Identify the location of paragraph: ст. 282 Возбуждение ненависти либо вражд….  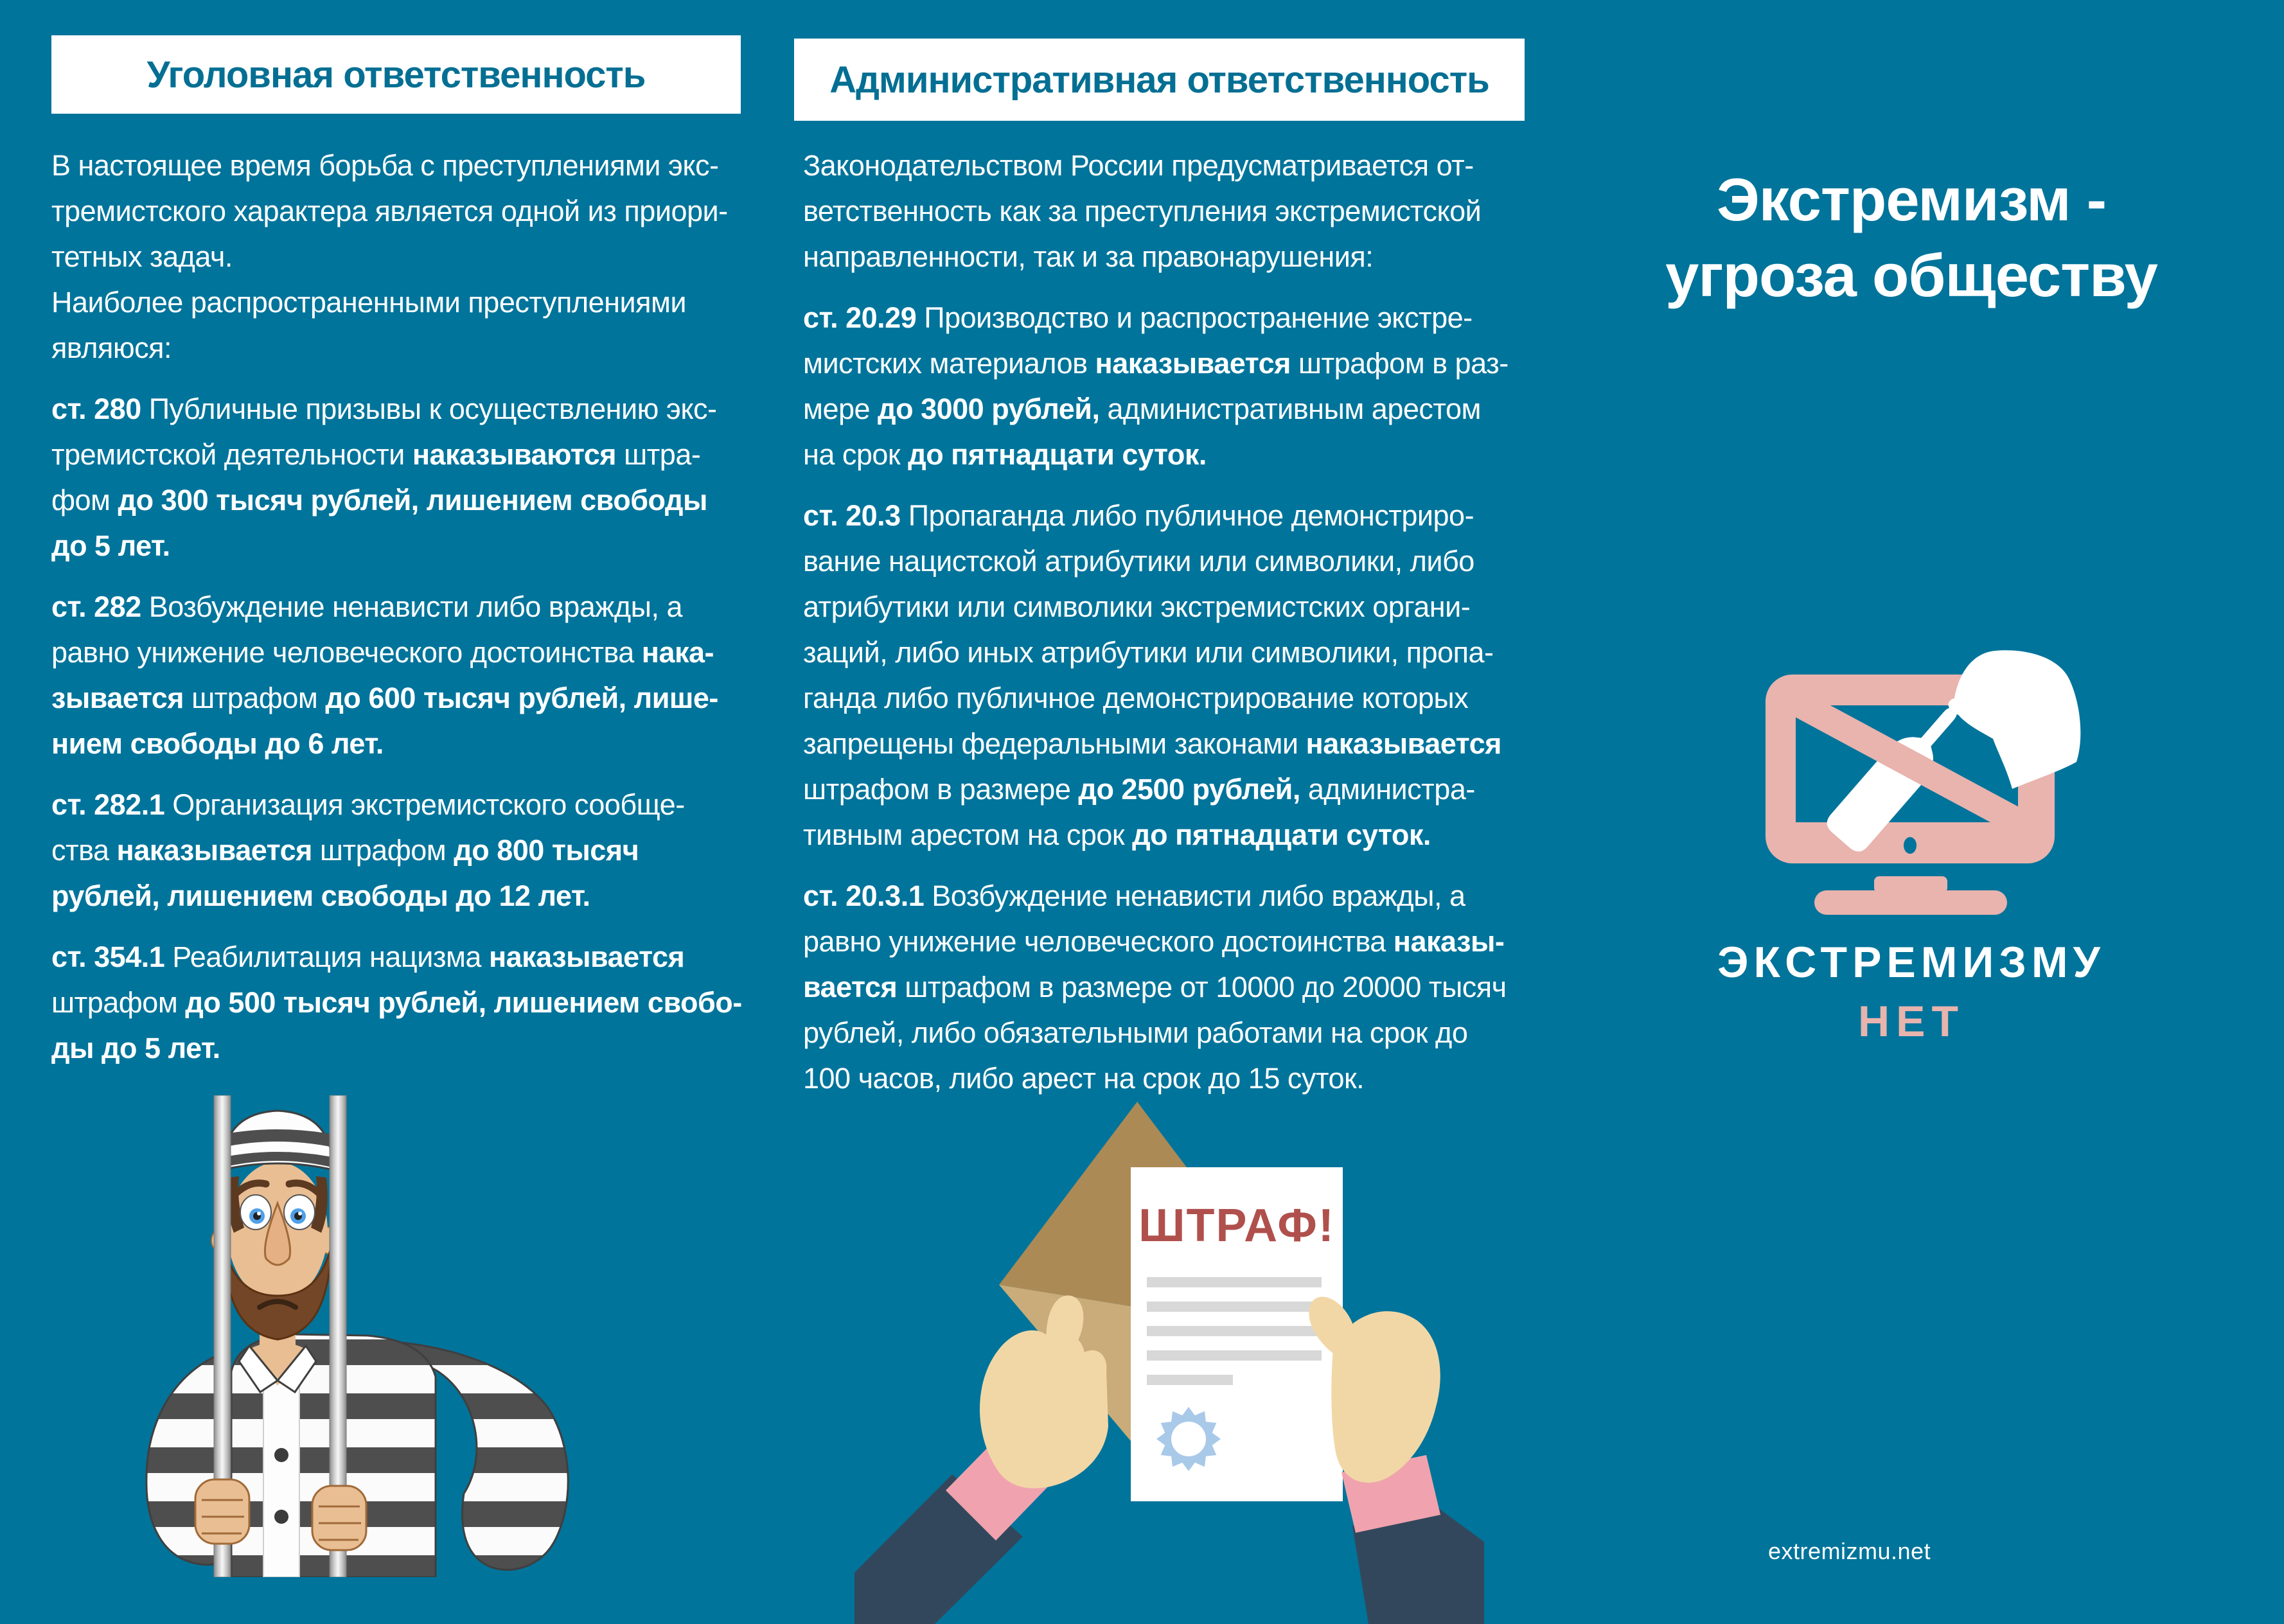
(408, 675).